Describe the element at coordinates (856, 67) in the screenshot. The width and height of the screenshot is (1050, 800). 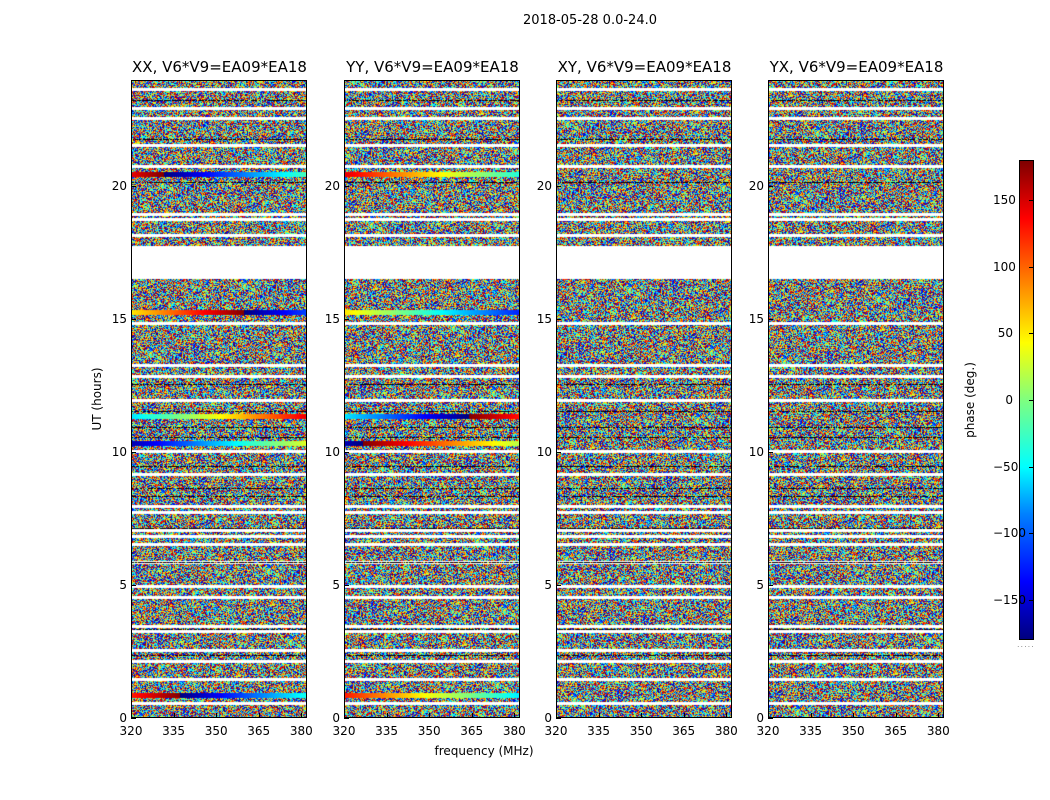
I see `panel-title-yx: YX, V6*V9=EA09*EA18` at that location.